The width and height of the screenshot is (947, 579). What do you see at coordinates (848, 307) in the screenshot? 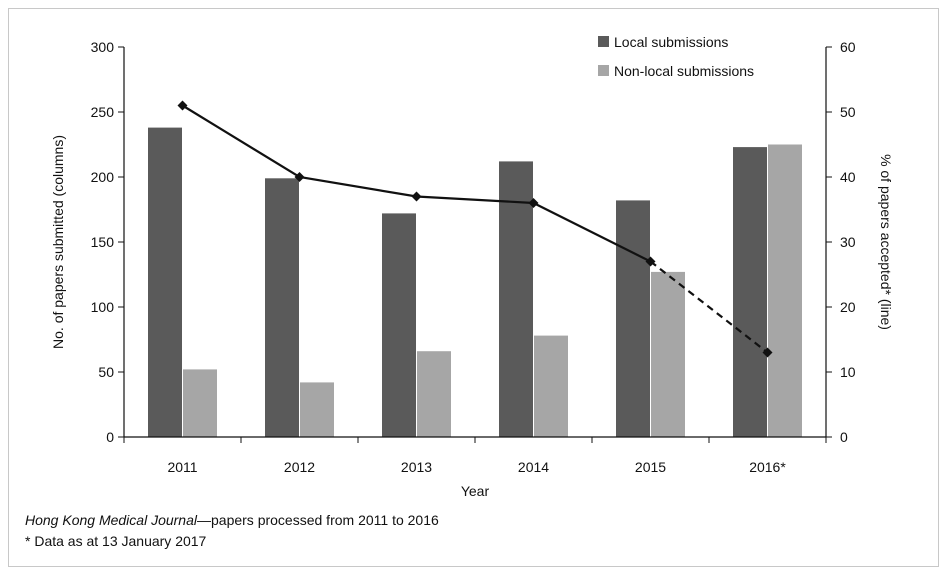
I see `y2-tick-label: 20` at bounding box center [848, 307].